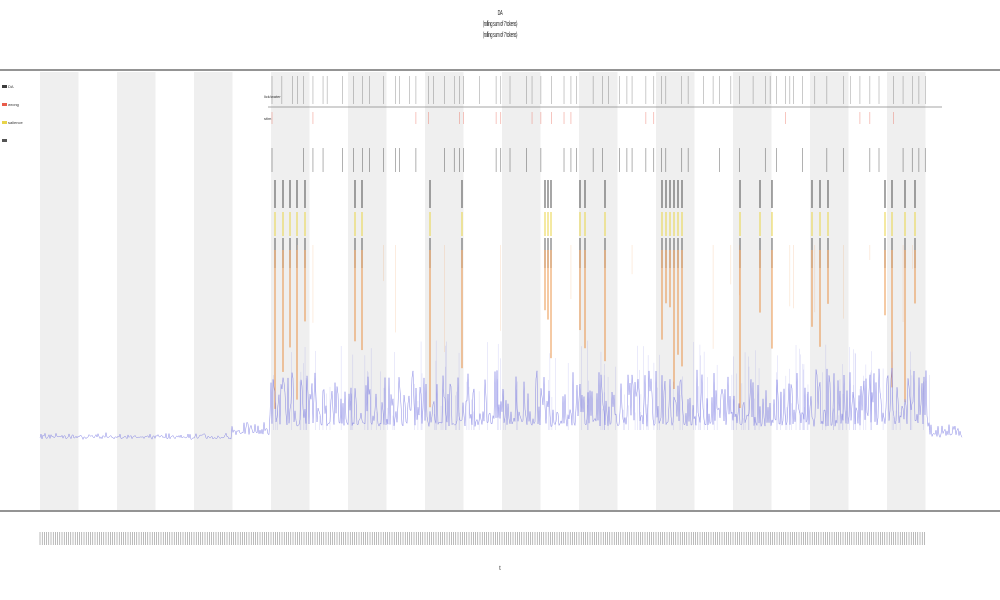 The height and width of the screenshot is (600, 1000). I want to click on event-bands, so click(605, 124).